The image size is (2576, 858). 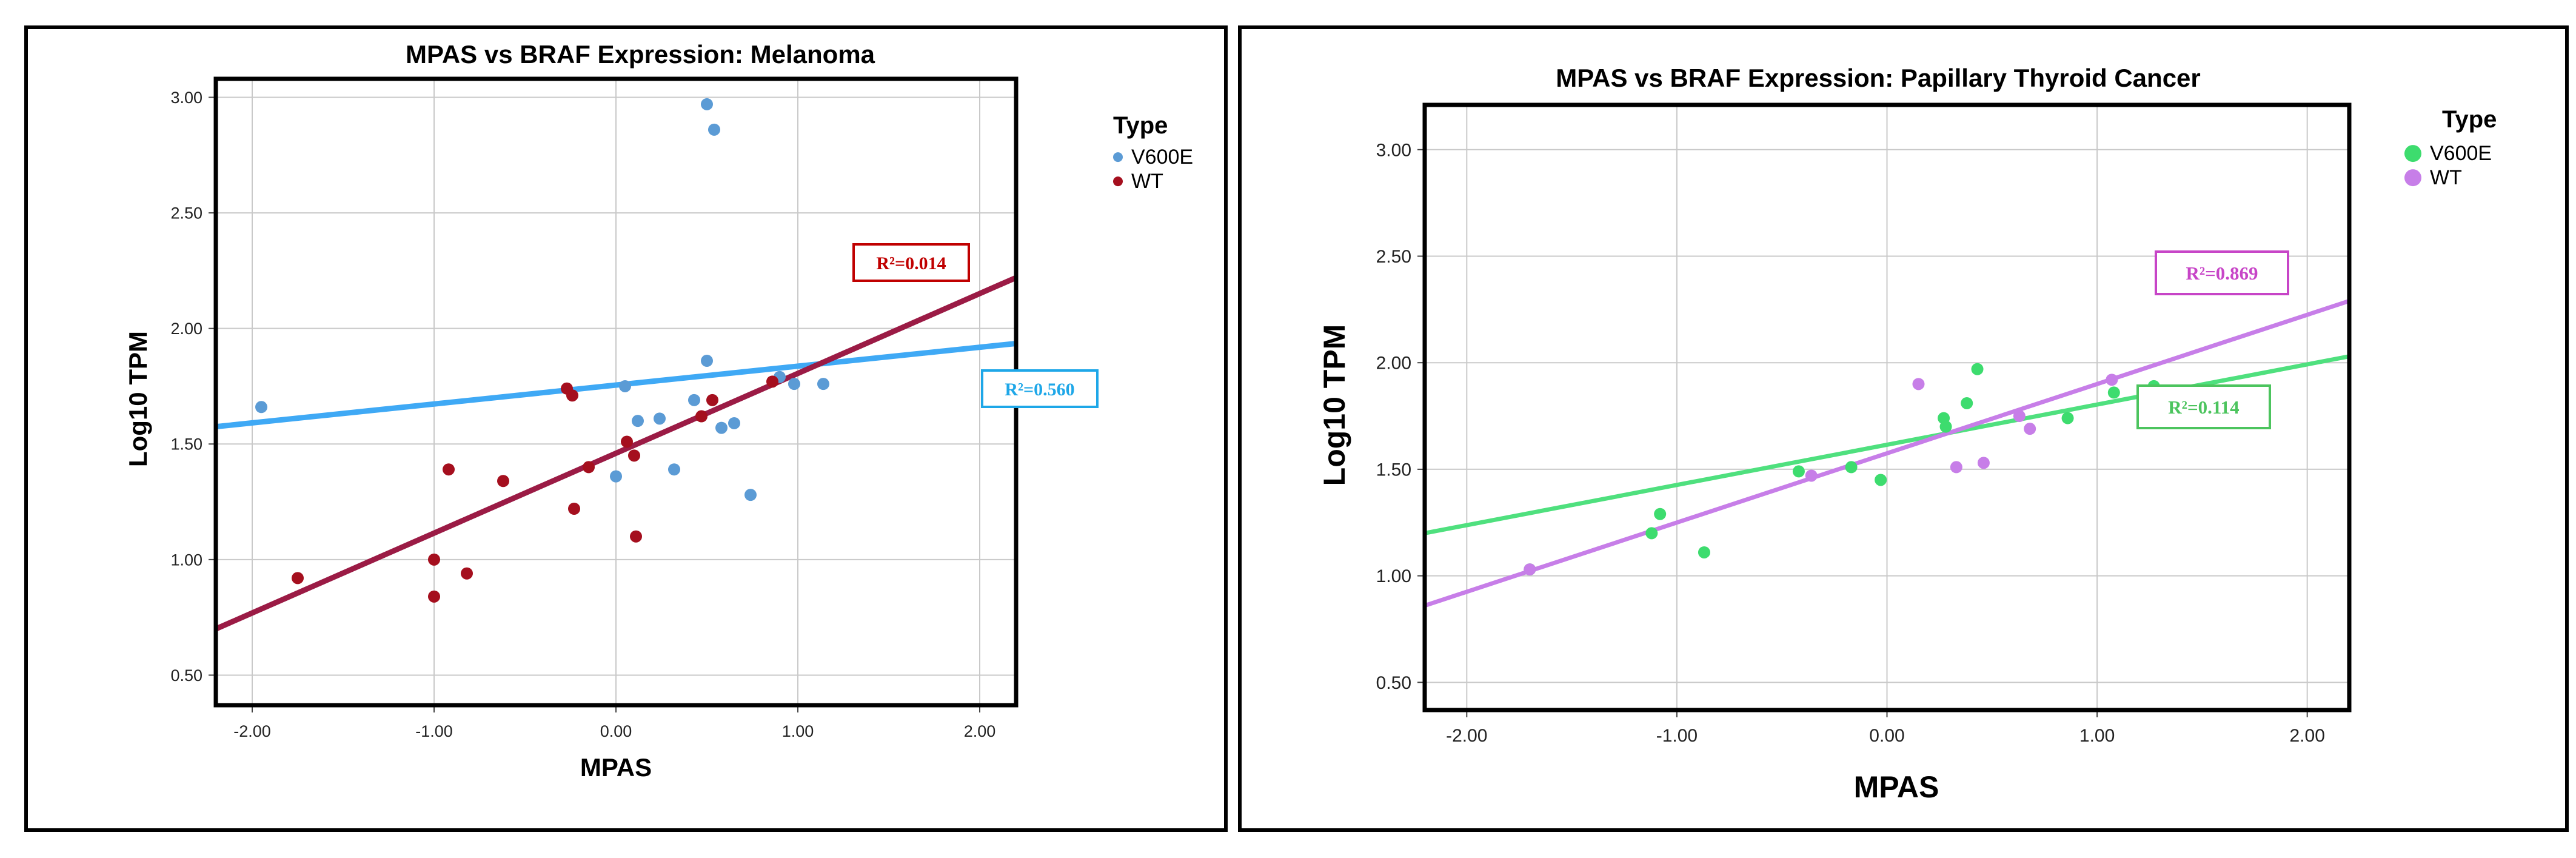 I want to click on plot-area, so click(x=1887, y=453).